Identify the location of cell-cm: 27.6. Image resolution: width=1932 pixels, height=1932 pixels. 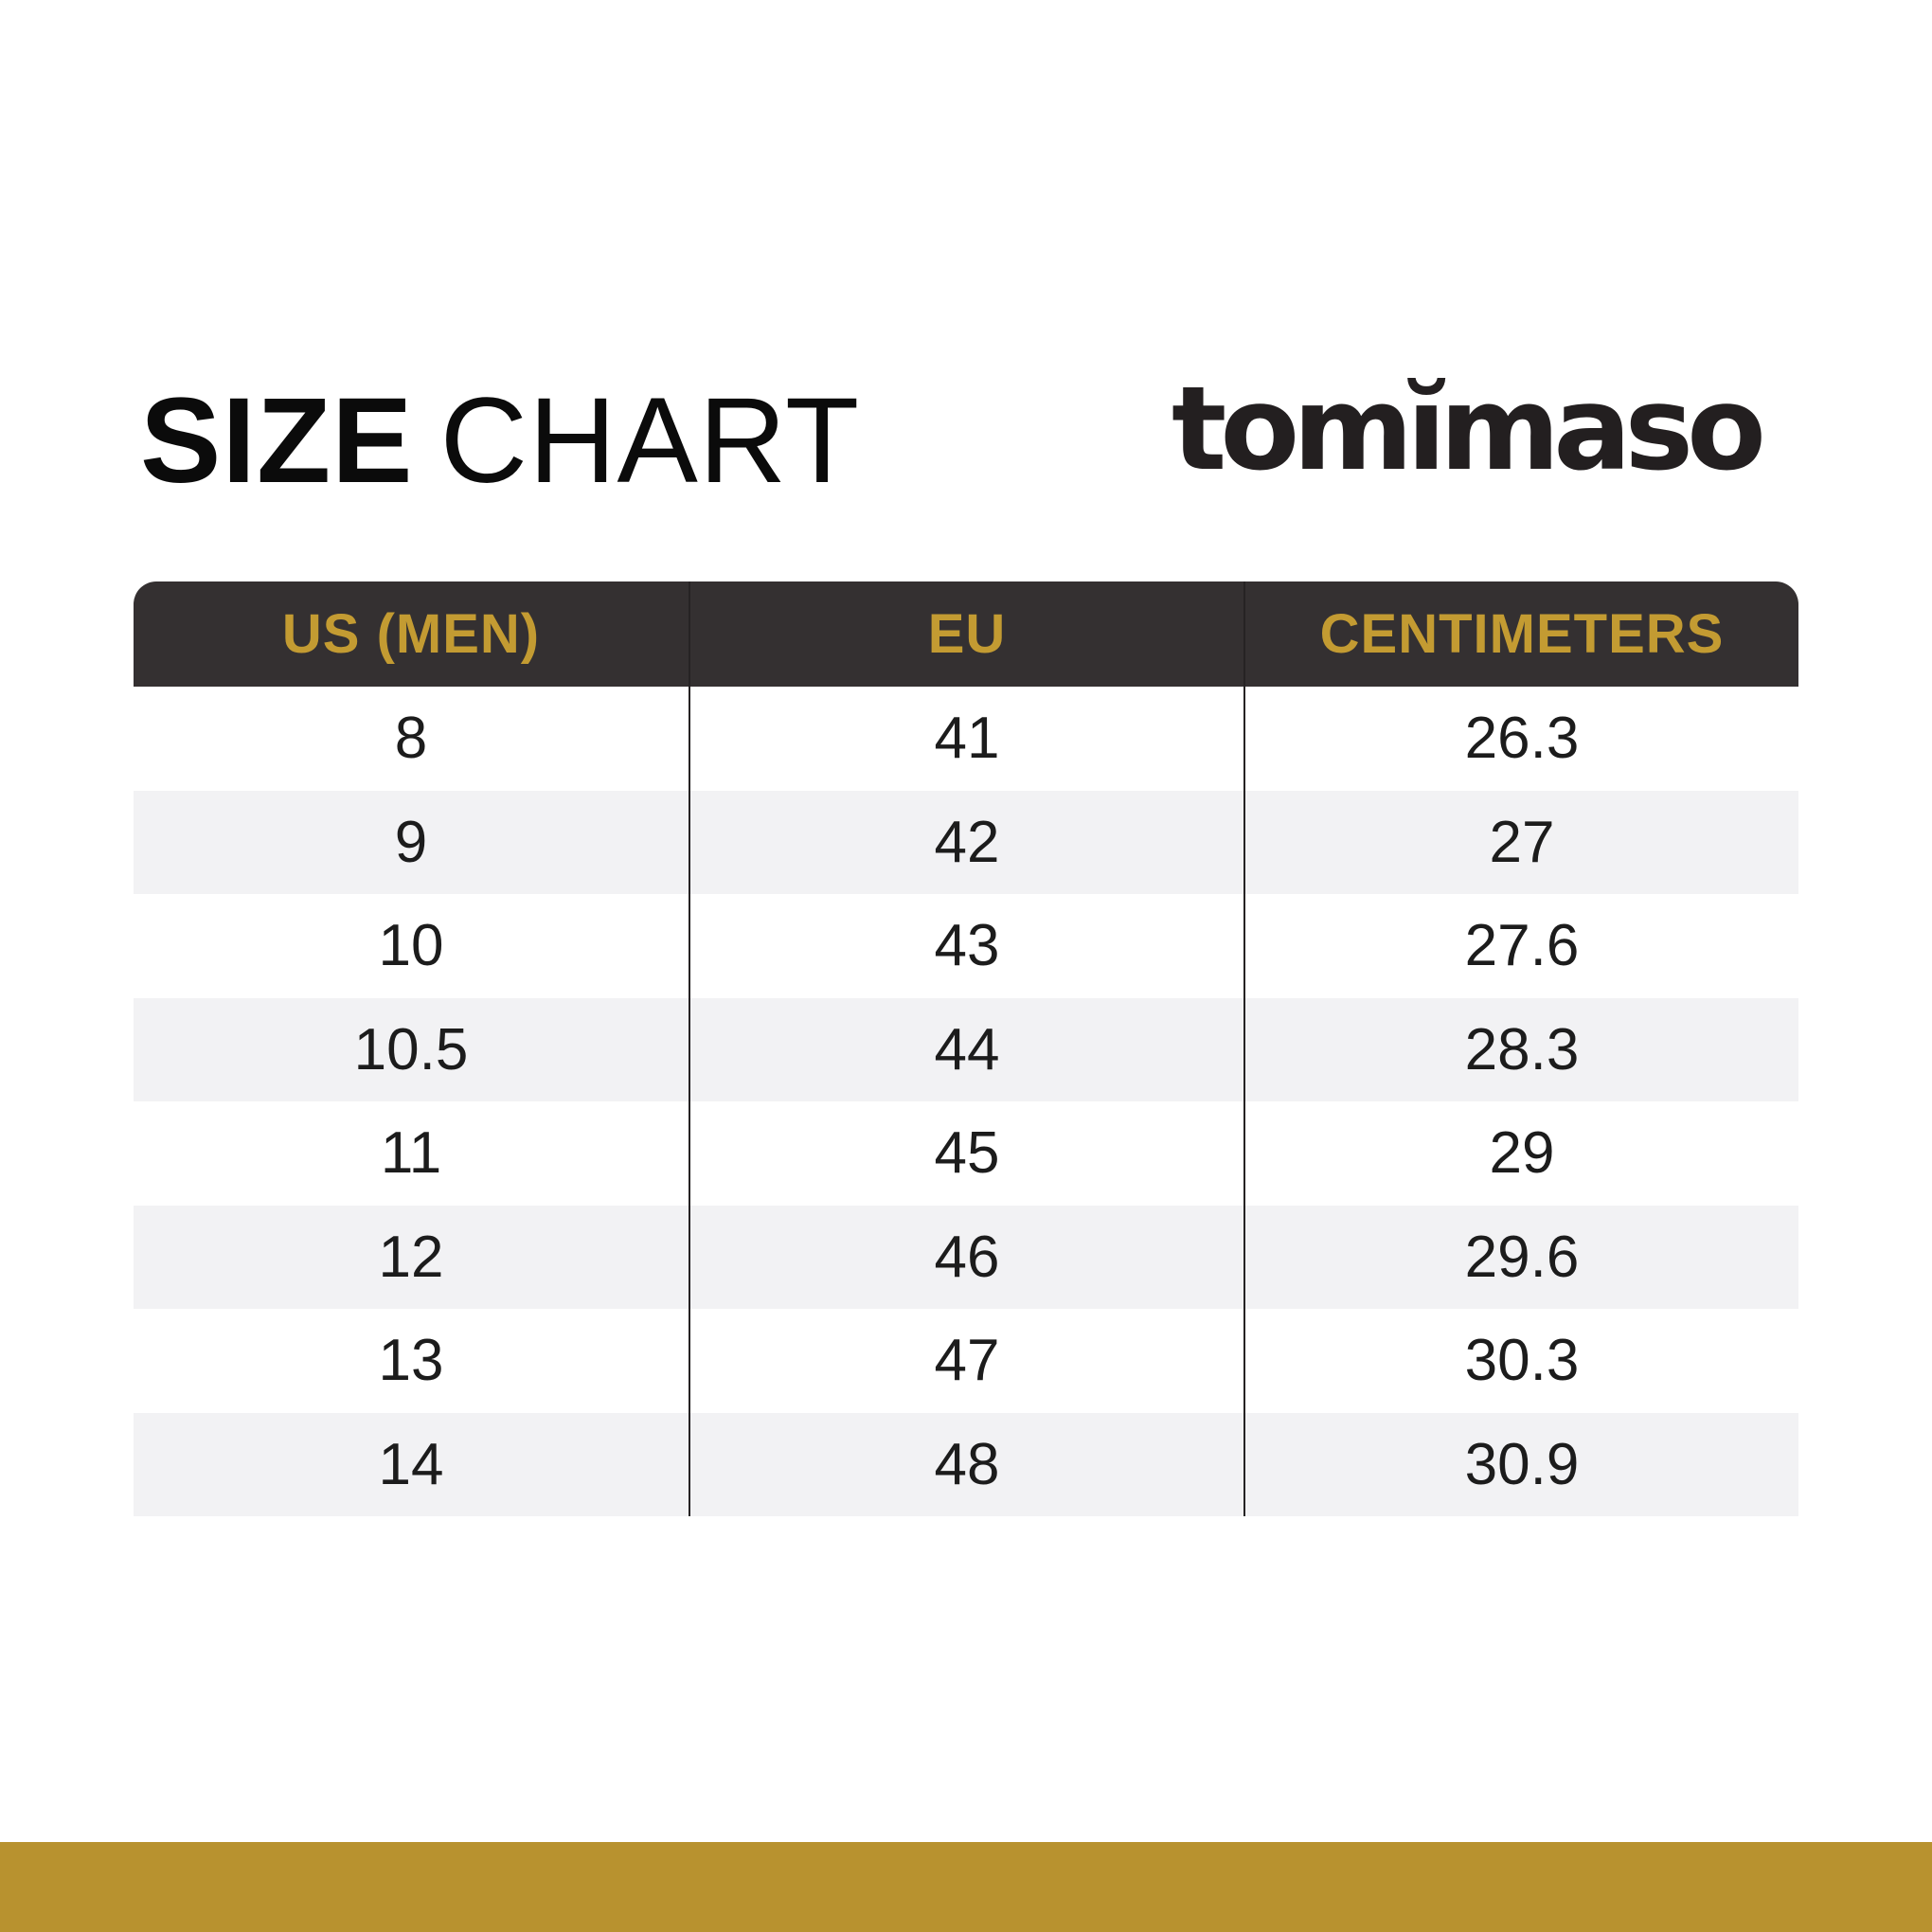
(1520, 946).